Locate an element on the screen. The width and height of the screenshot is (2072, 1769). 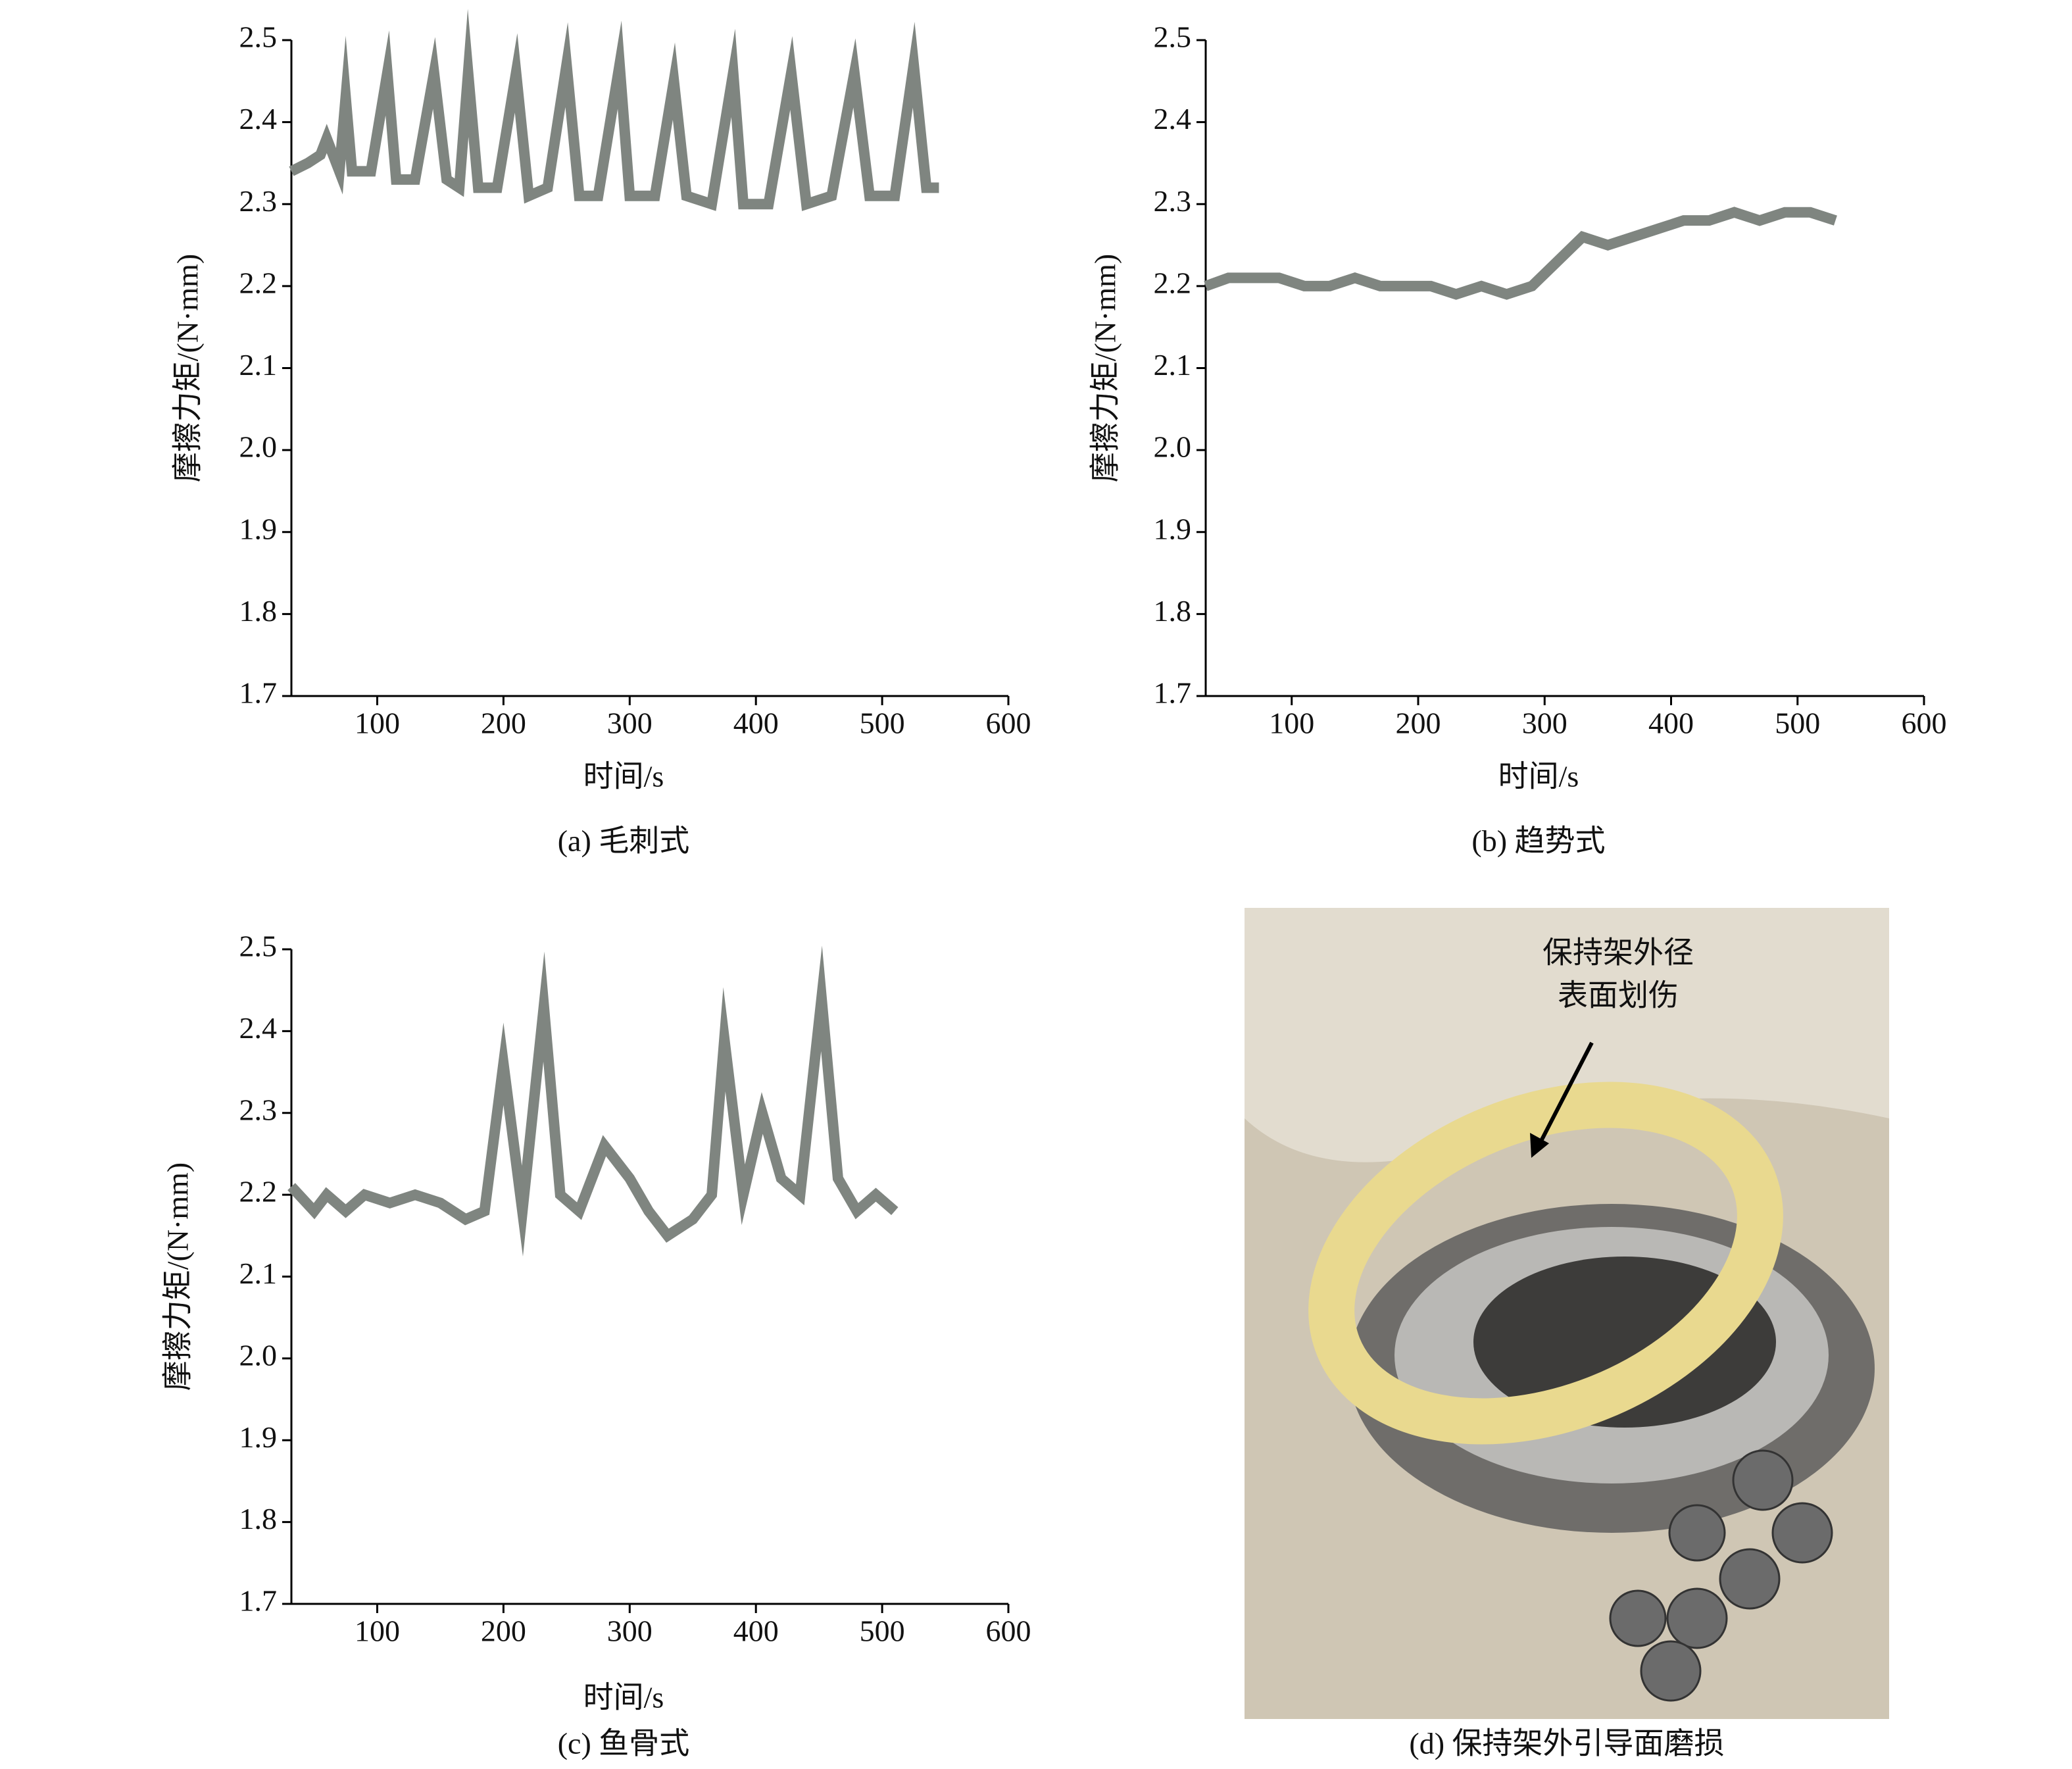
chart-caption: (a) 毛刺式 is located at coordinates (624, 841).